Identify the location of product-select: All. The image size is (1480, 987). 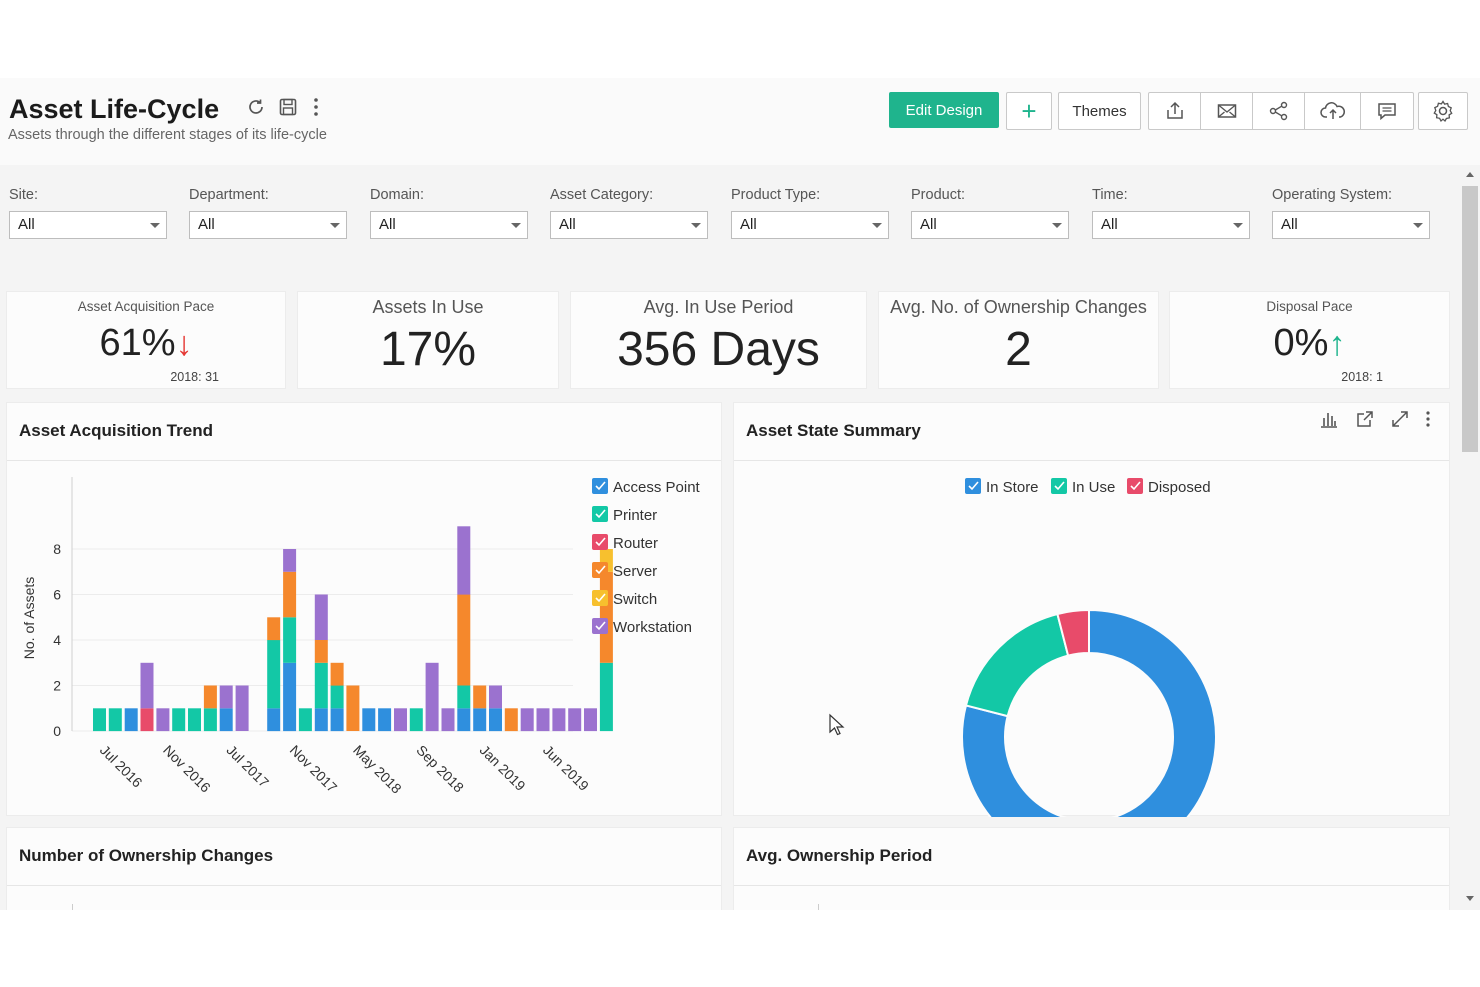
(990, 225).